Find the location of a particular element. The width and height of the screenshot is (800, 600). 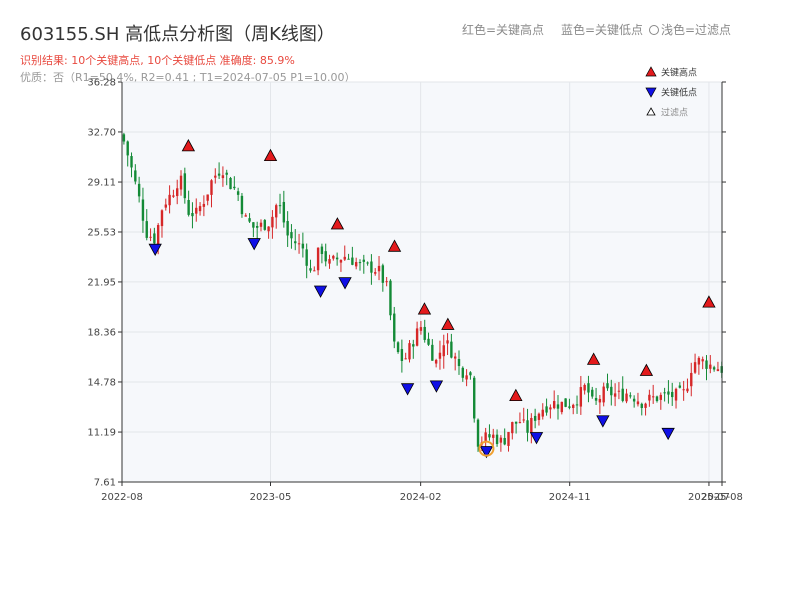

legend-light-label: 浅色=过滤点 is located at coordinates (690, 29).